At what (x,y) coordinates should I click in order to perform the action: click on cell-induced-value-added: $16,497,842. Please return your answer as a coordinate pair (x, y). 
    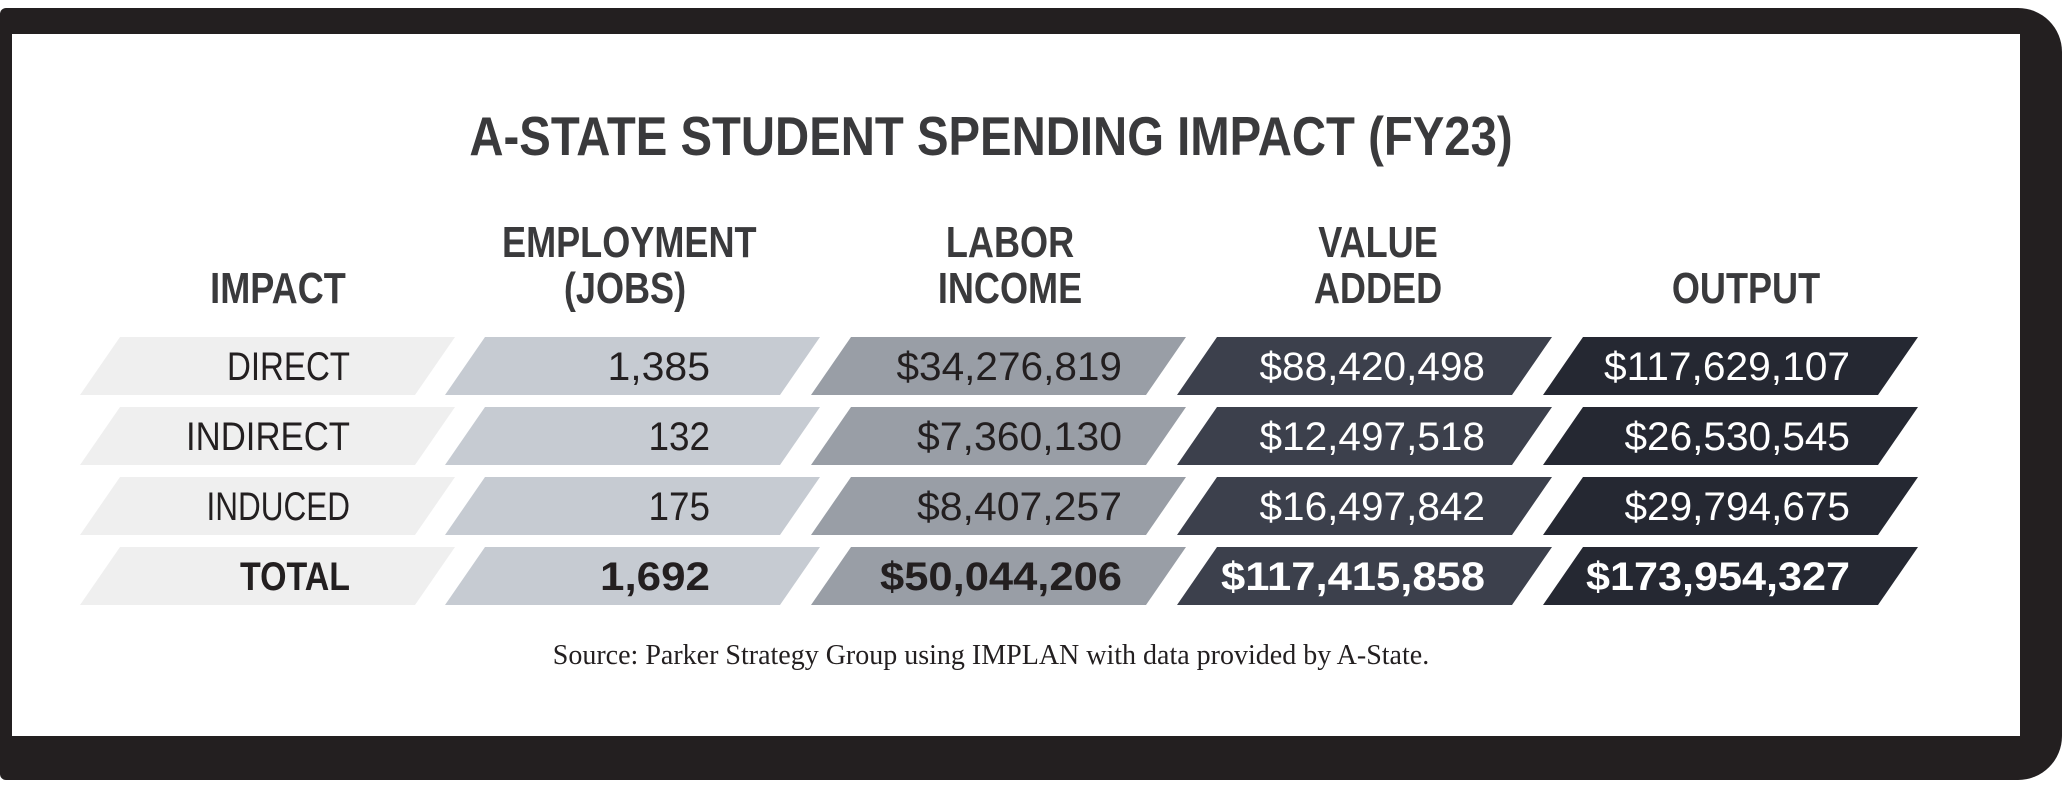
    Looking at the image, I should click on (1373, 507).